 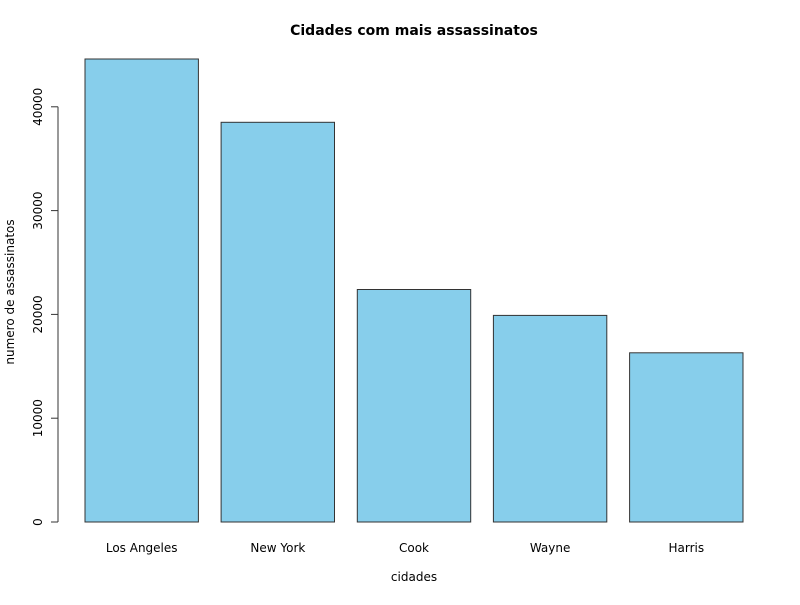 I want to click on y-axis-ticks: 0 10000 20000 30000 40000, so click(x=44, y=307).